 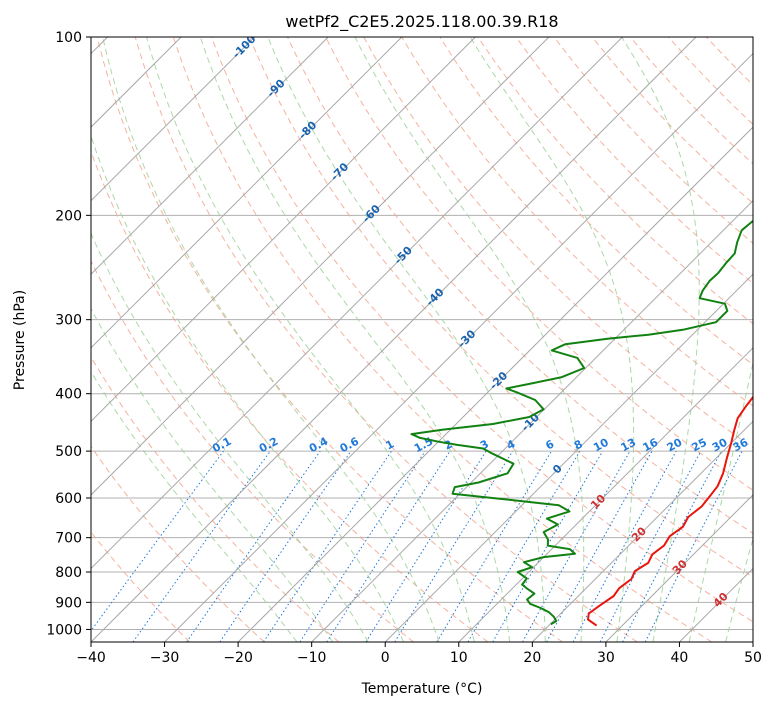 I want to click on mixing-ratio-label: 25, so click(x=699, y=445).